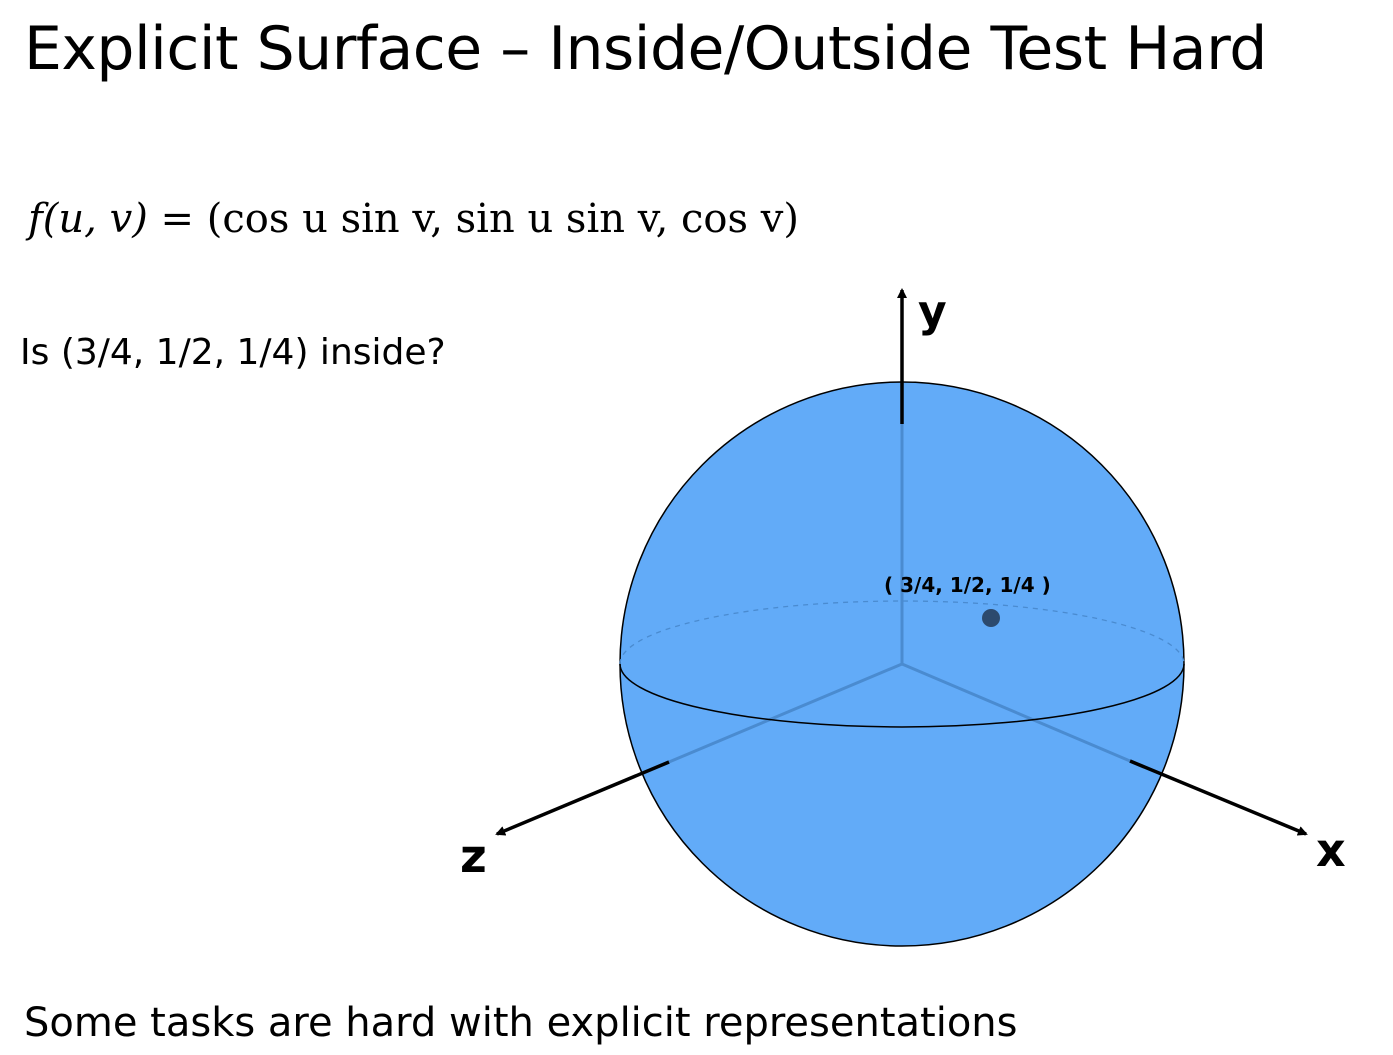 The height and width of the screenshot is (1055, 1393). I want to click on formula-equals: =, so click(177, 219).